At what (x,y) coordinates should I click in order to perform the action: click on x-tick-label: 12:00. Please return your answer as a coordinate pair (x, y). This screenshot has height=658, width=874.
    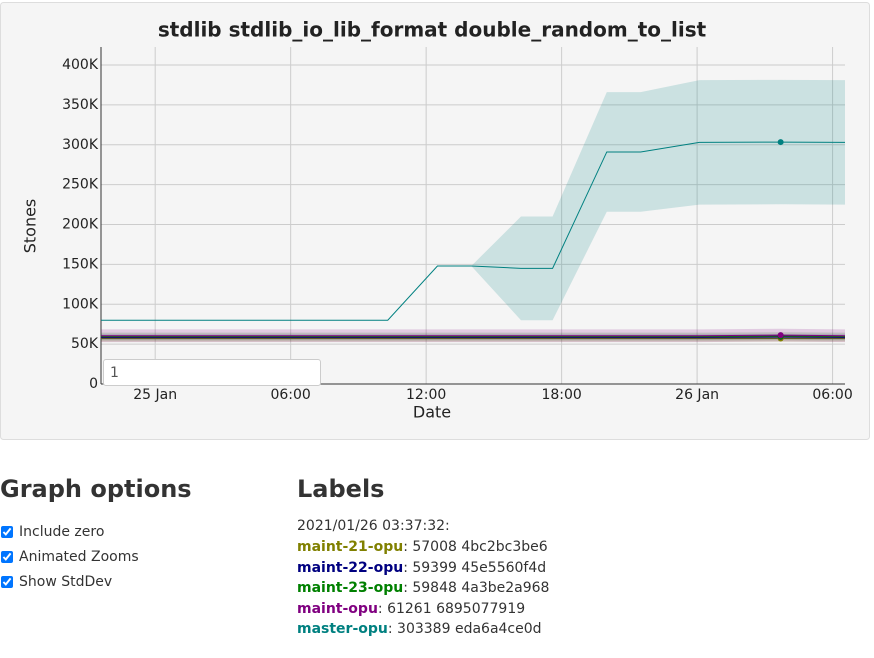
    Looking at the image, I should click on (426, 395).